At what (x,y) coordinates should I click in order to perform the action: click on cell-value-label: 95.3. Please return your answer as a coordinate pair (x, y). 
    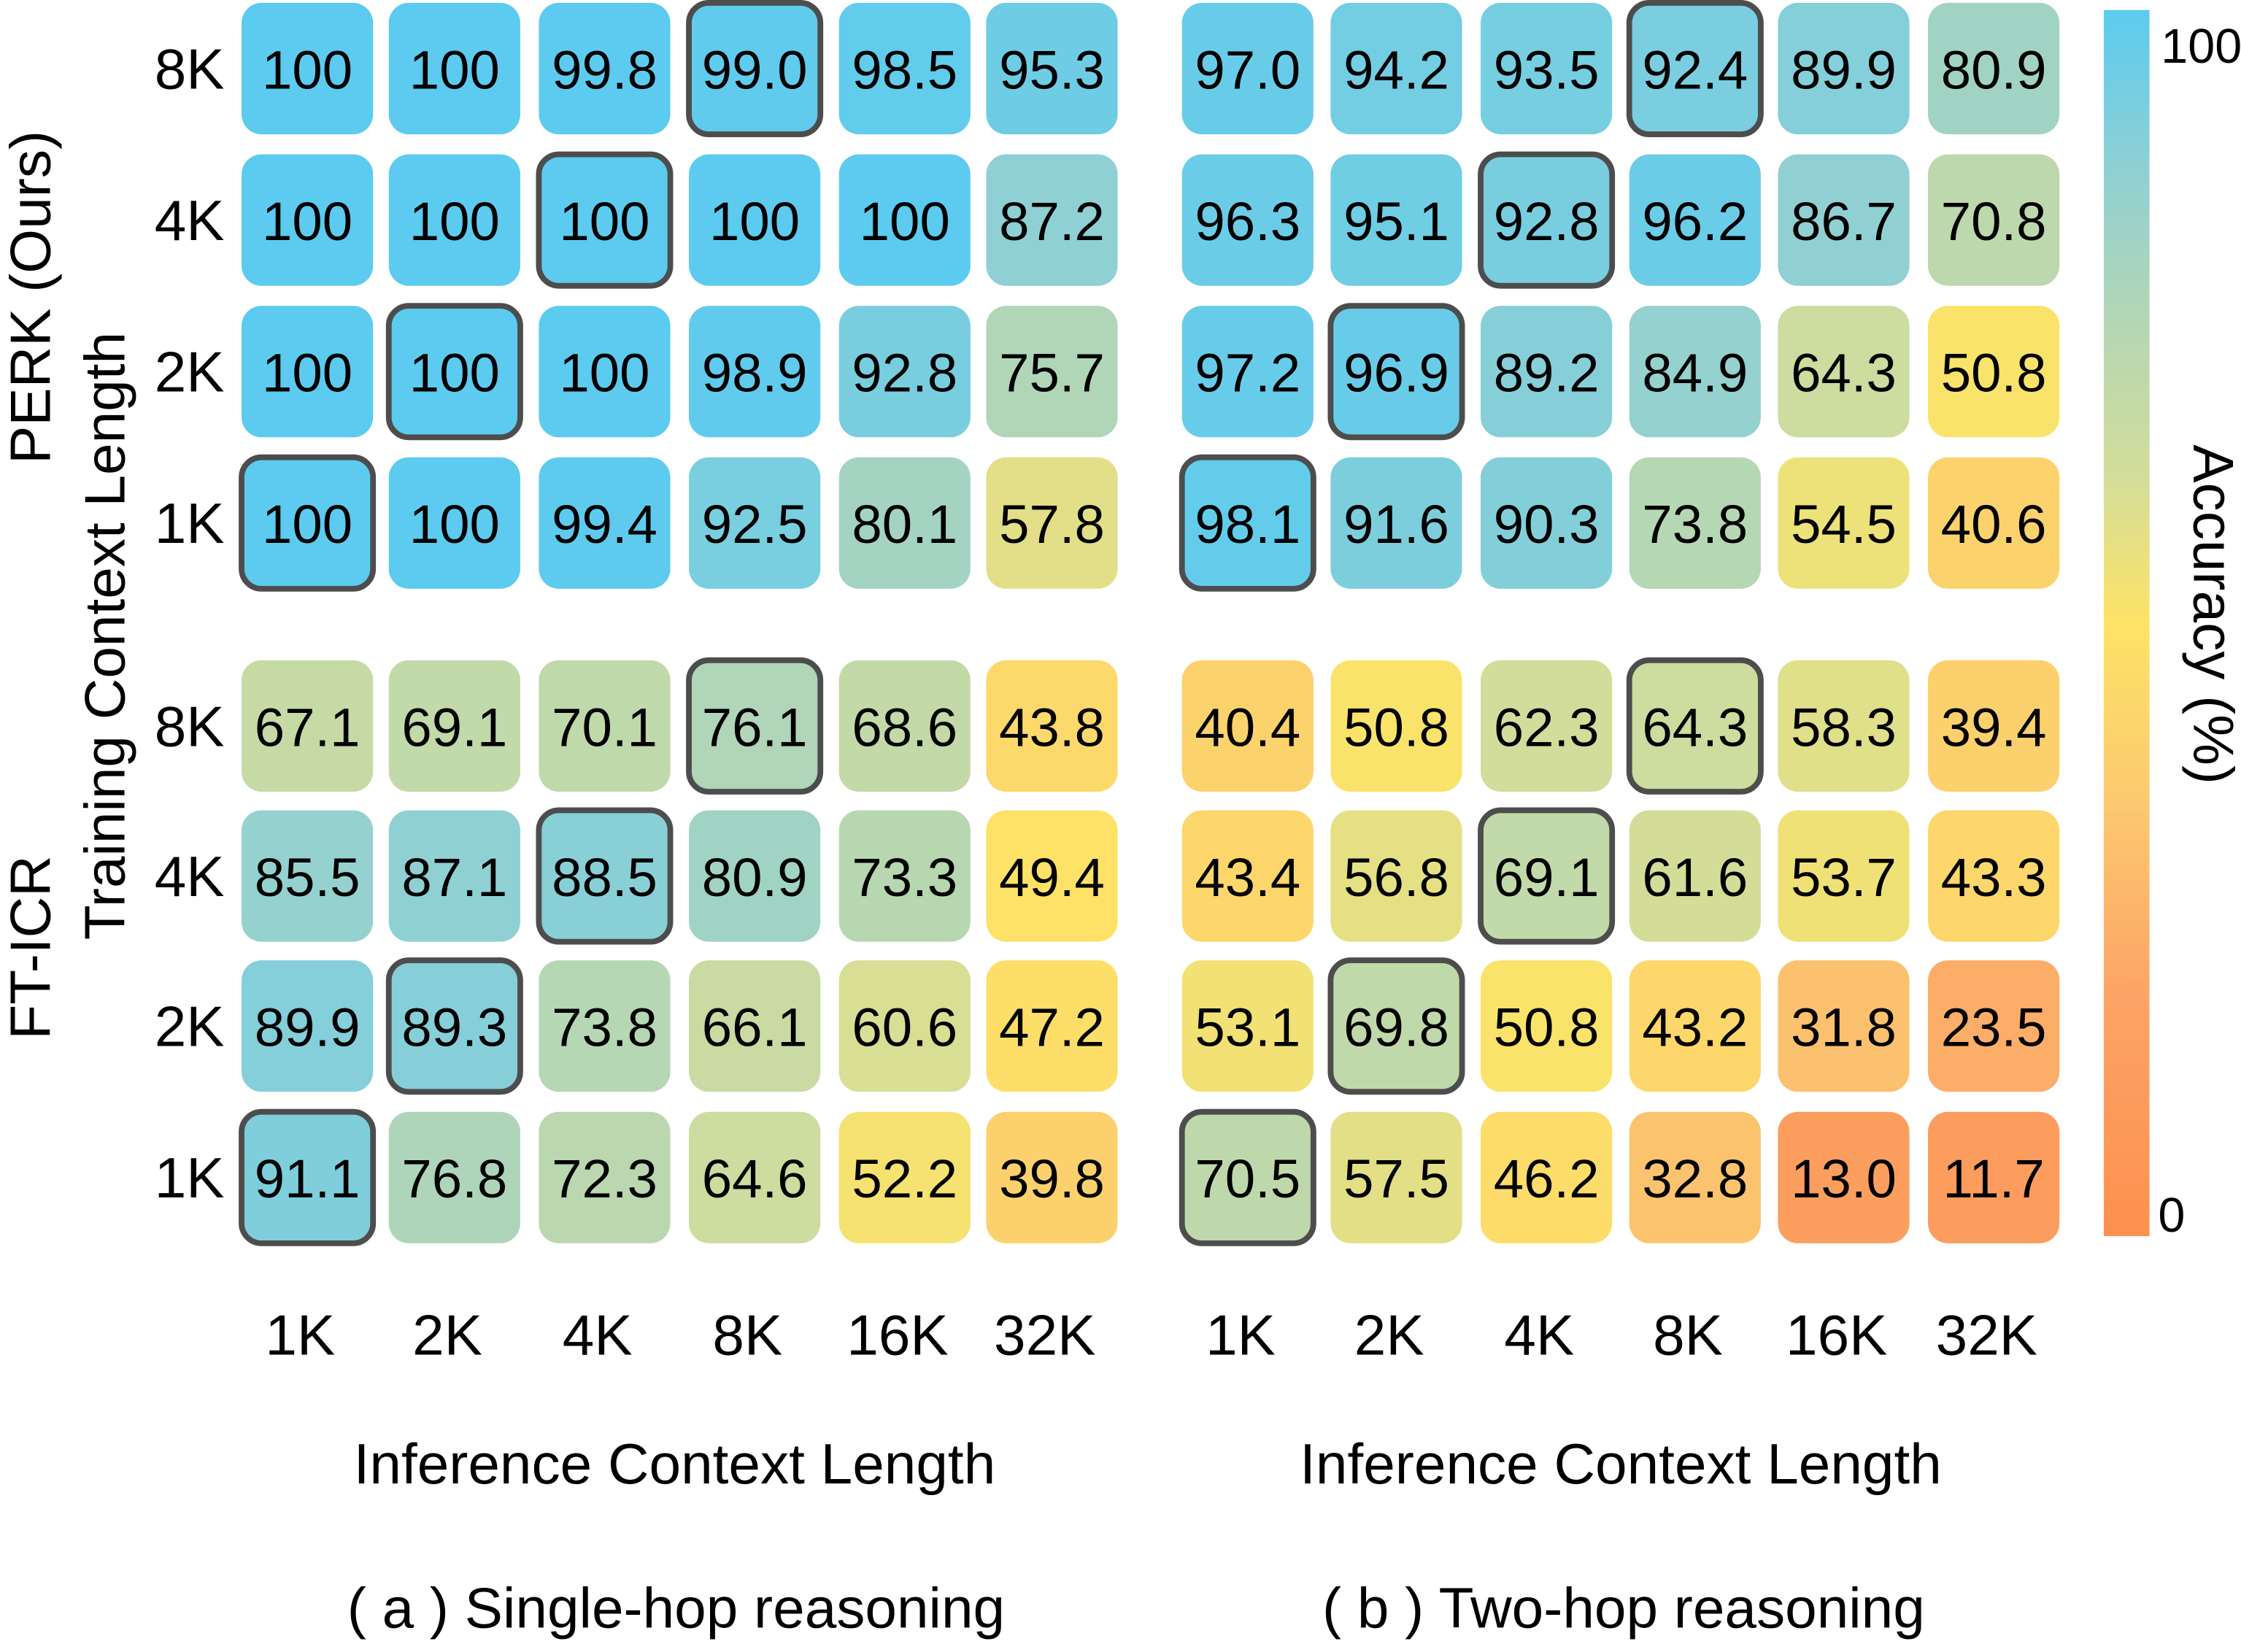
    Looking at the image, I should click on (1052, 69).